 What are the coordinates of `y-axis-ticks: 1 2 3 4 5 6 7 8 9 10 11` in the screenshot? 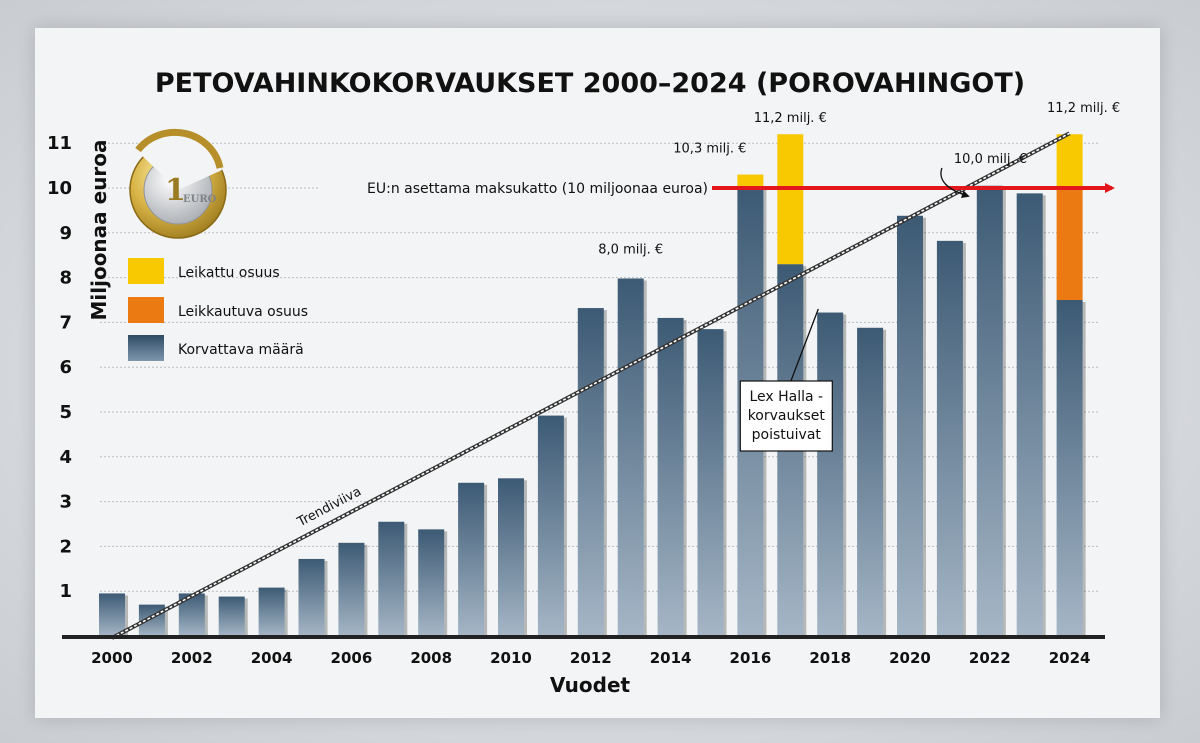 It's located at (59, 367).